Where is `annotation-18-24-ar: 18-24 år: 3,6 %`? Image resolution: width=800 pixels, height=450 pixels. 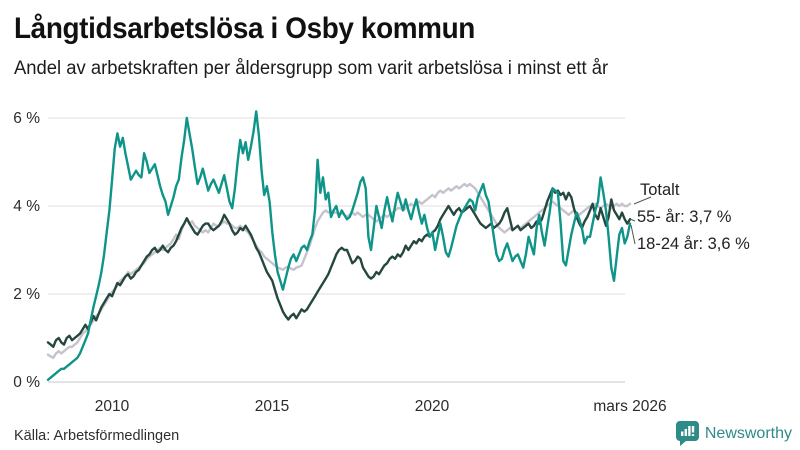 annotation-18-24-ar: 18-24 år: 3,6 % is located at coordinates (693, 244).